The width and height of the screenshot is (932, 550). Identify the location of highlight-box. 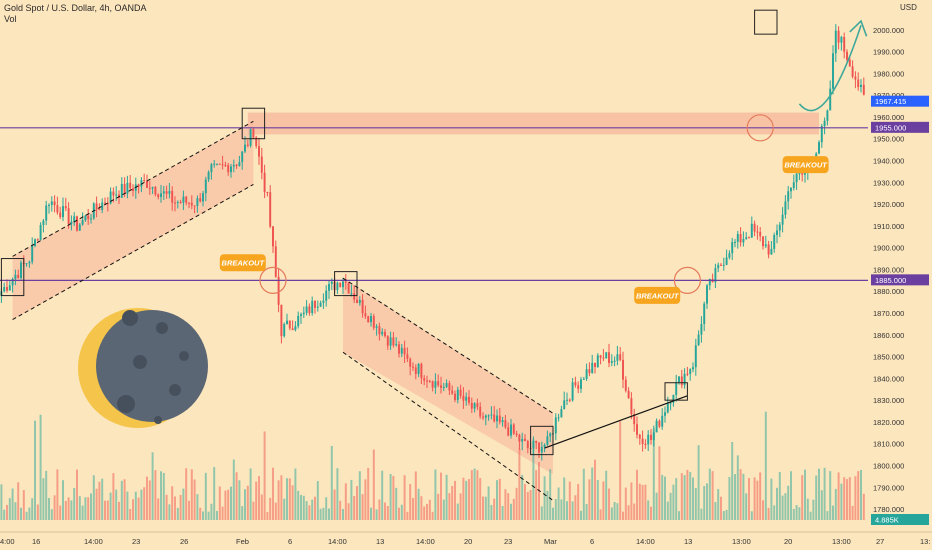
(766, 22).